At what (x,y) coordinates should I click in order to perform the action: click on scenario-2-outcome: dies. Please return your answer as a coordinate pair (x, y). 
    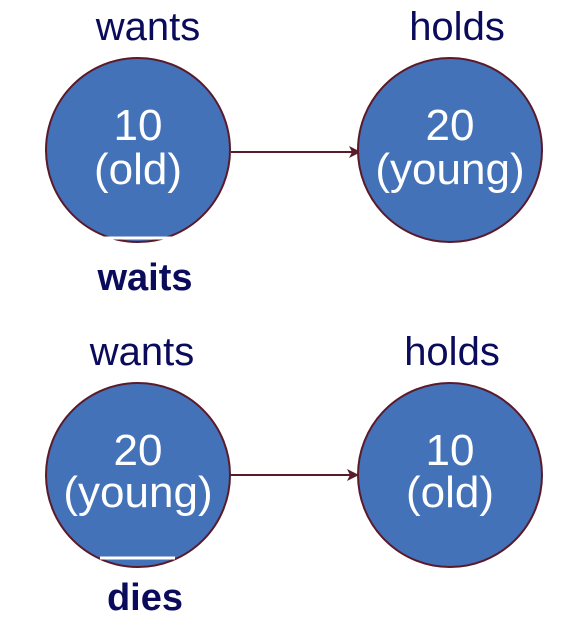
    Looking at the image, I should click on (145, 598).